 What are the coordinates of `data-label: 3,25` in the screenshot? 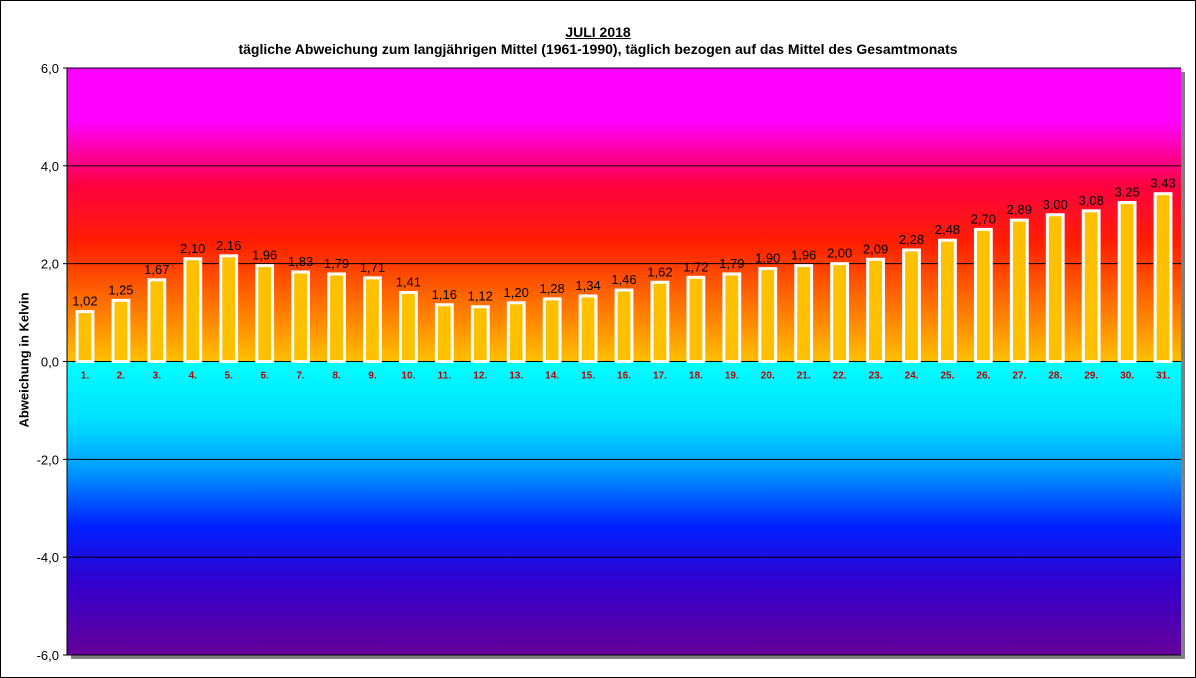 It's located at (1126, 192).